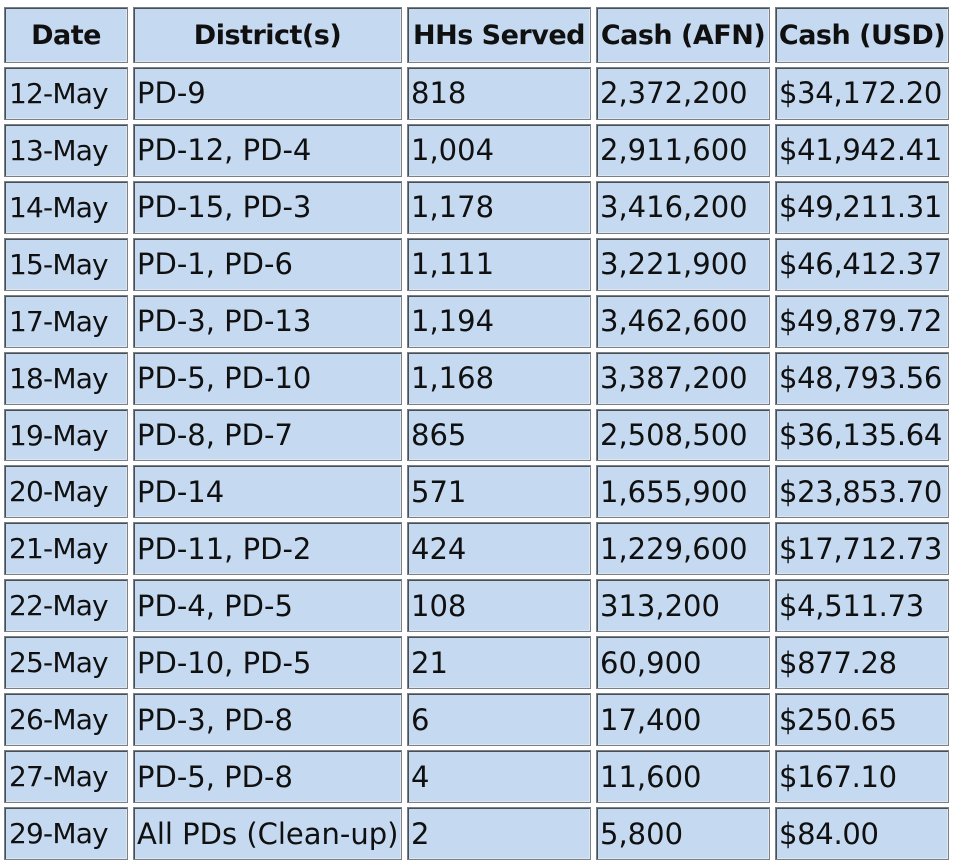 The width and height of the screenshot is (953, 860). What do you see at coordinates (66, 264) in the screenshot?
I see `date-cell: 15-May` at bounding box center [66, 264].